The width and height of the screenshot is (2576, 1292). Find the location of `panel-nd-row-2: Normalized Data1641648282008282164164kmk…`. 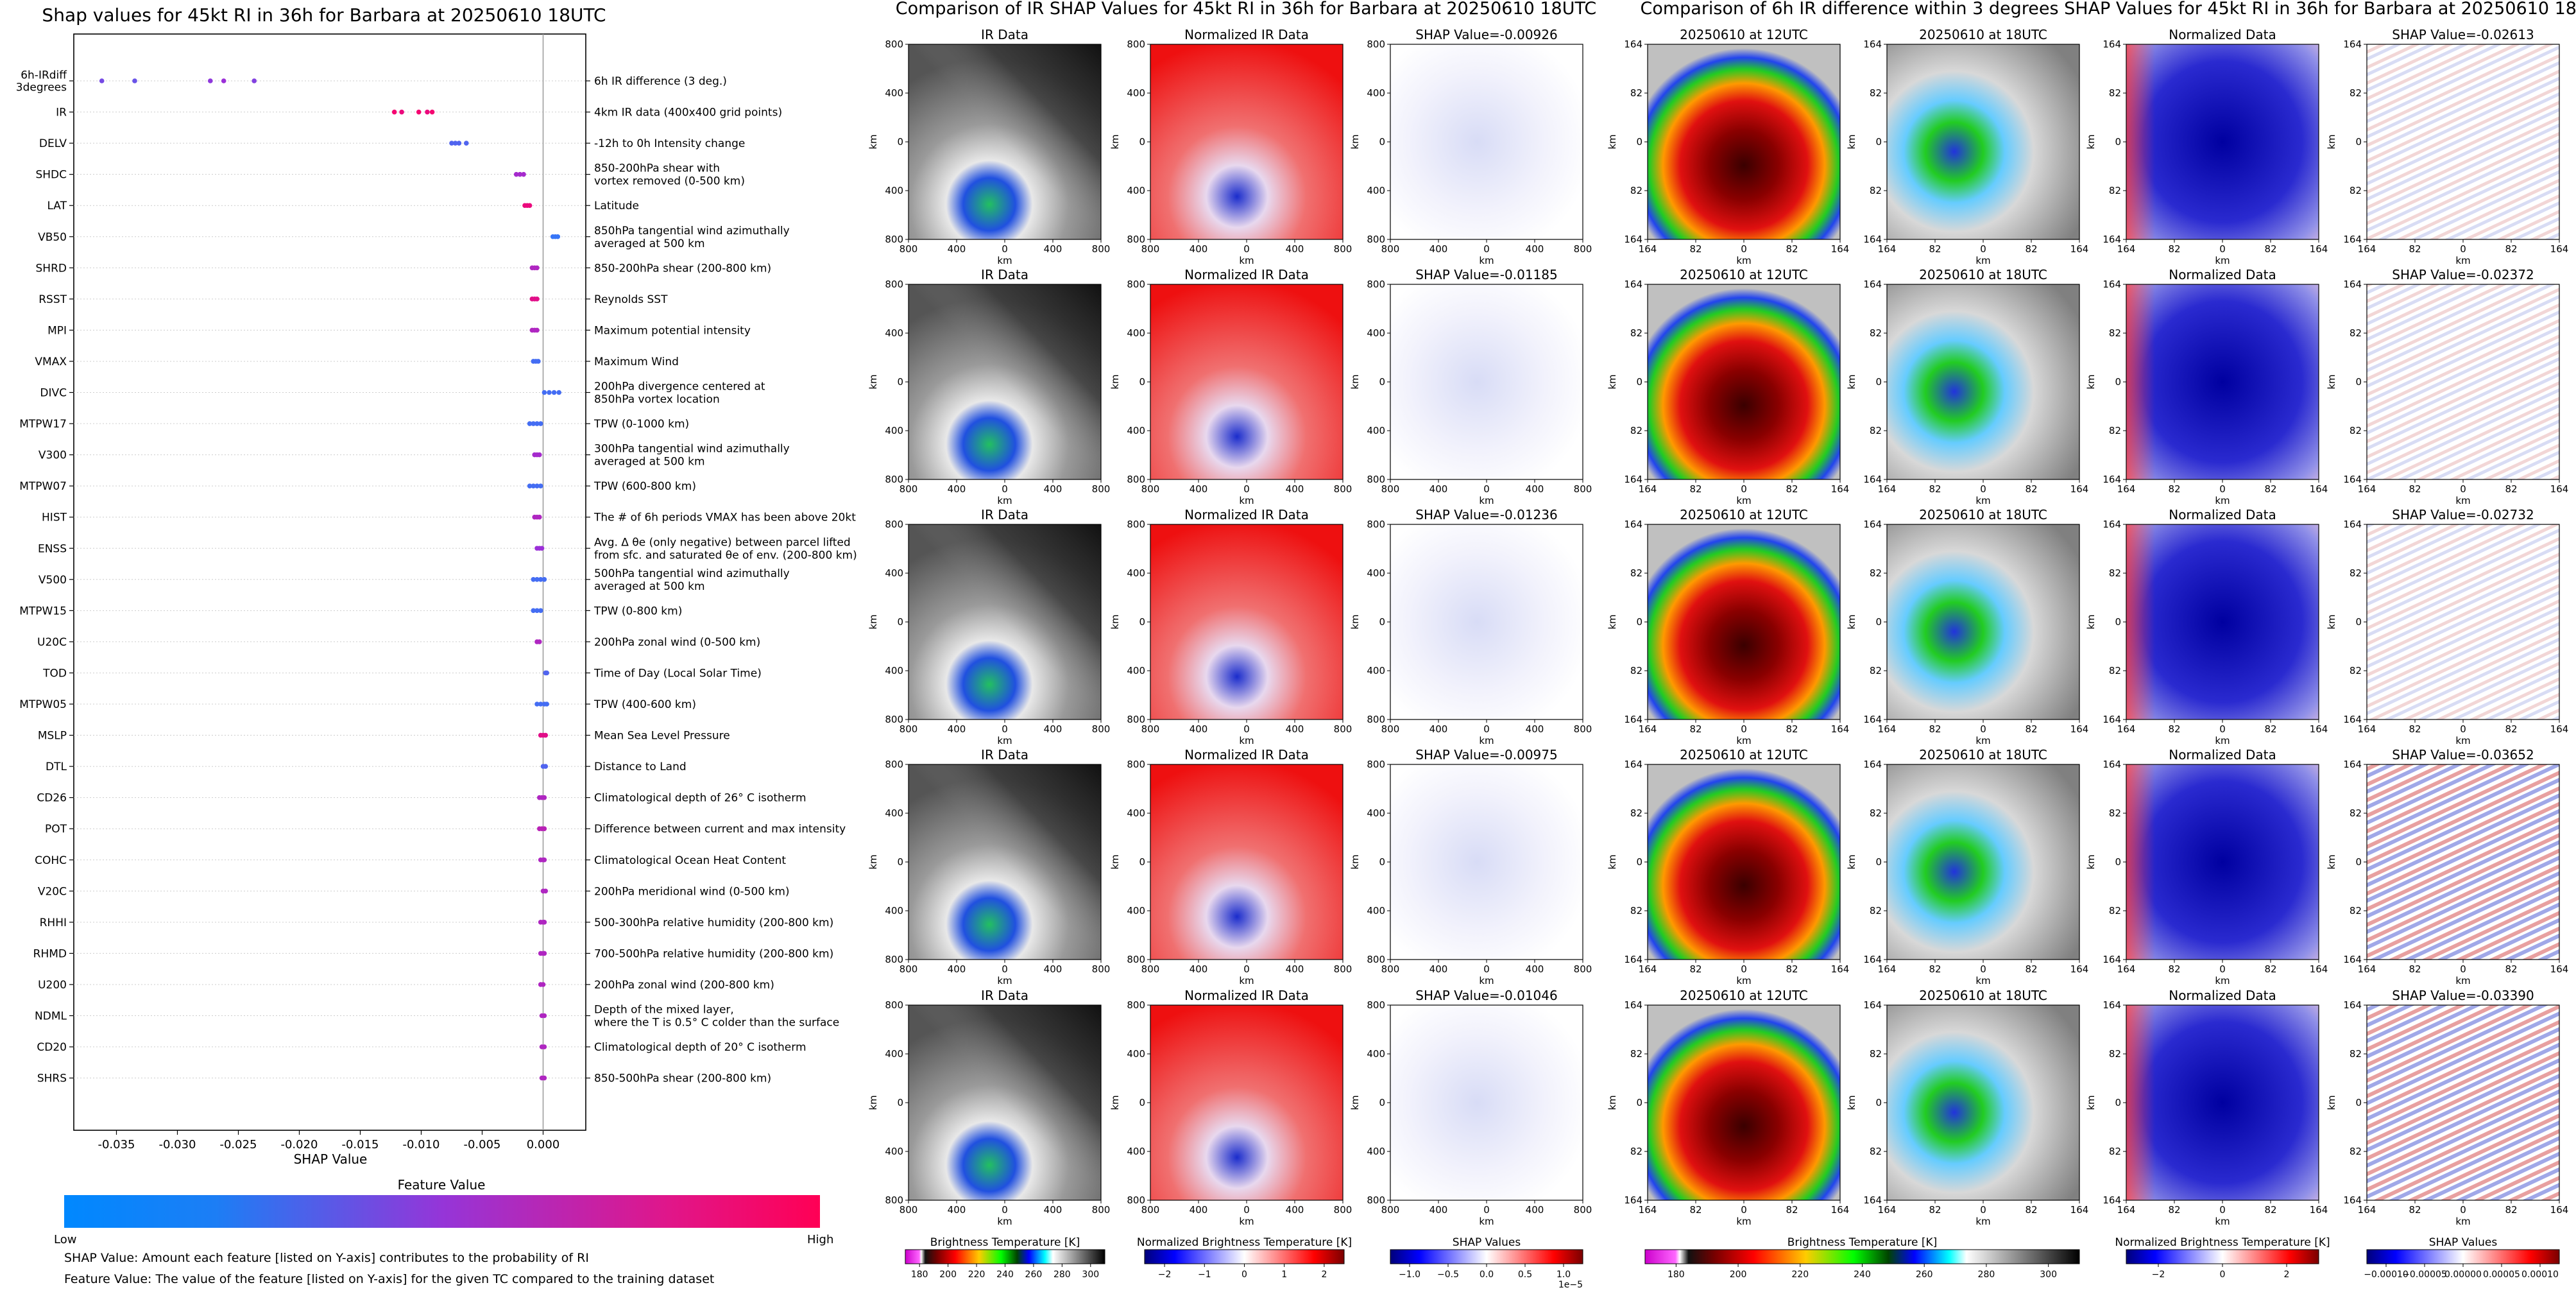

panel-nd-row-2: Normalized Data1641648282008282164164kmk… is located at coordinates (2206, 386).